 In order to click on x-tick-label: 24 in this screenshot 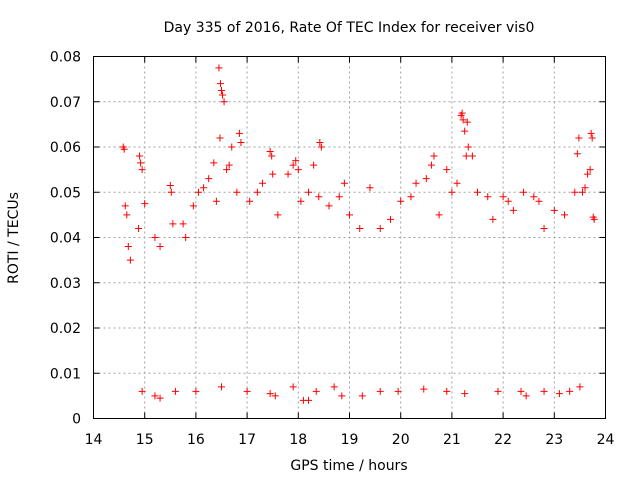, I will do `click(606, 440)`.